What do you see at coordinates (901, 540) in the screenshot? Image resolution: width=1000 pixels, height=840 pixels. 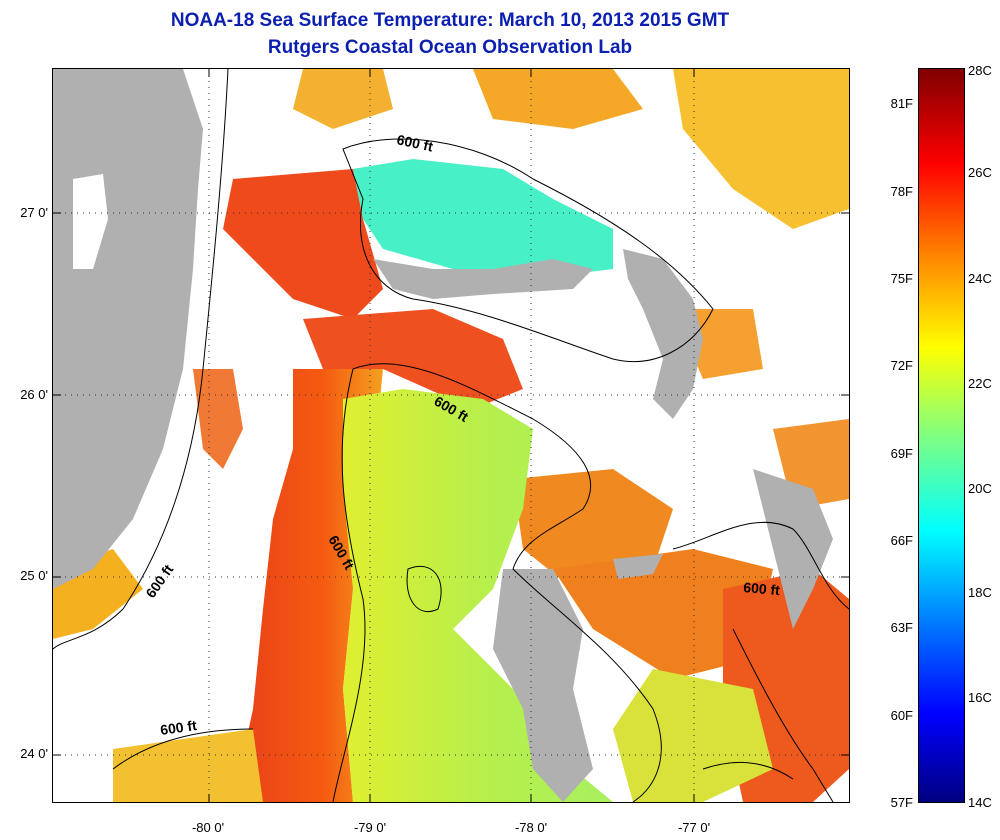 I see `cb-f-66: 66F` at bounding box center [901, 540].